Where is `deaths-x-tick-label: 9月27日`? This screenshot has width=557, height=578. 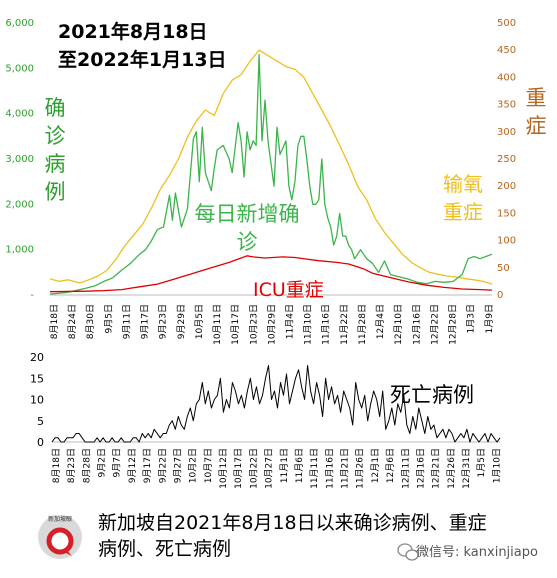
deaths-x-tick-label: 9月27日 is located at coordinates (178, 465).